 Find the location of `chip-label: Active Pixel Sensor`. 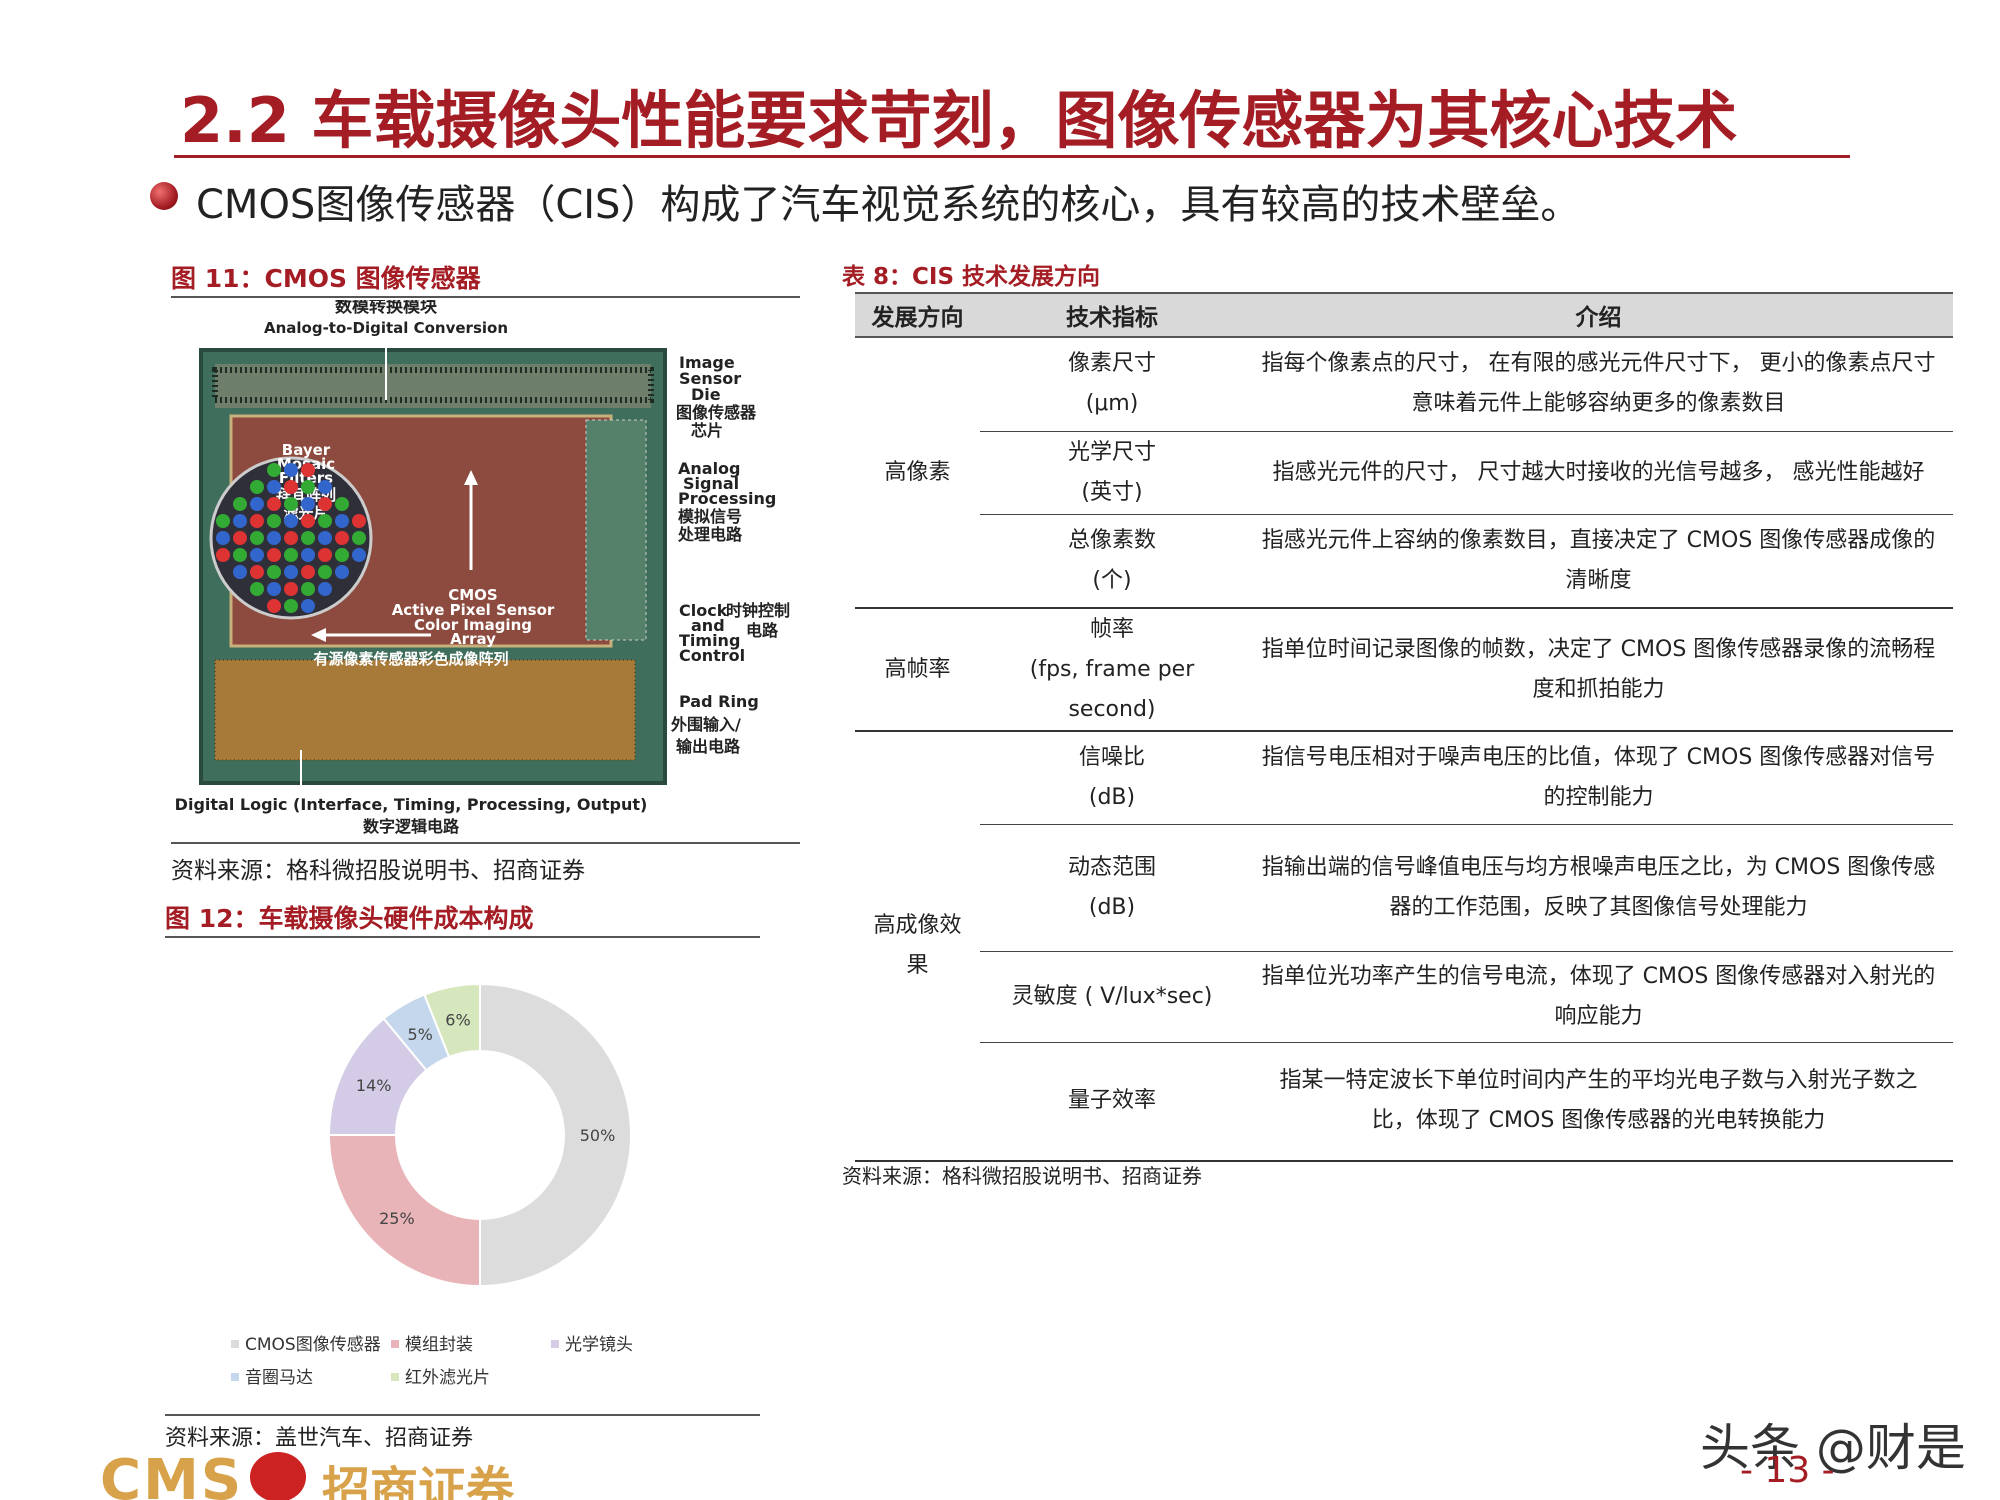

chip-label: Active Pixel Sensor is located at coordinates (473, 610).